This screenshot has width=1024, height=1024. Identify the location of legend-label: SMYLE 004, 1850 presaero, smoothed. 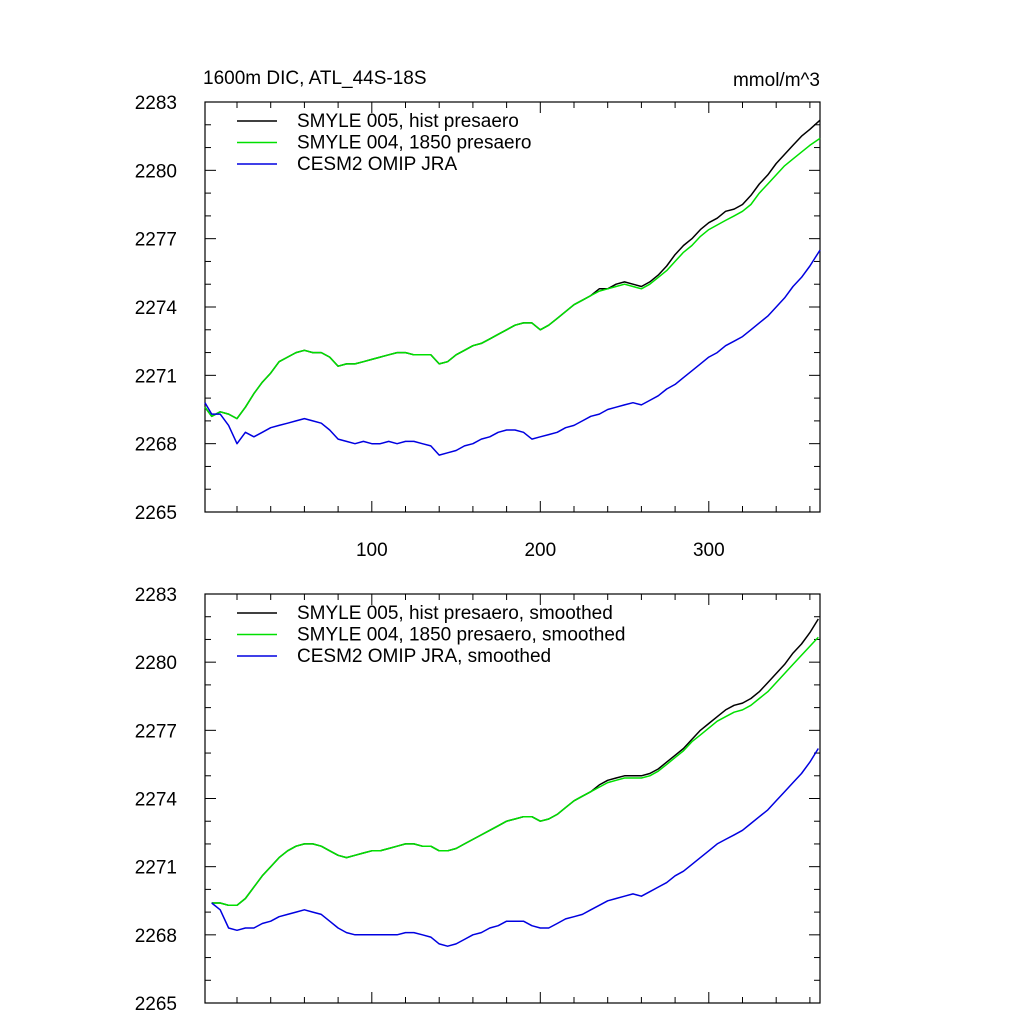
(461, 635).